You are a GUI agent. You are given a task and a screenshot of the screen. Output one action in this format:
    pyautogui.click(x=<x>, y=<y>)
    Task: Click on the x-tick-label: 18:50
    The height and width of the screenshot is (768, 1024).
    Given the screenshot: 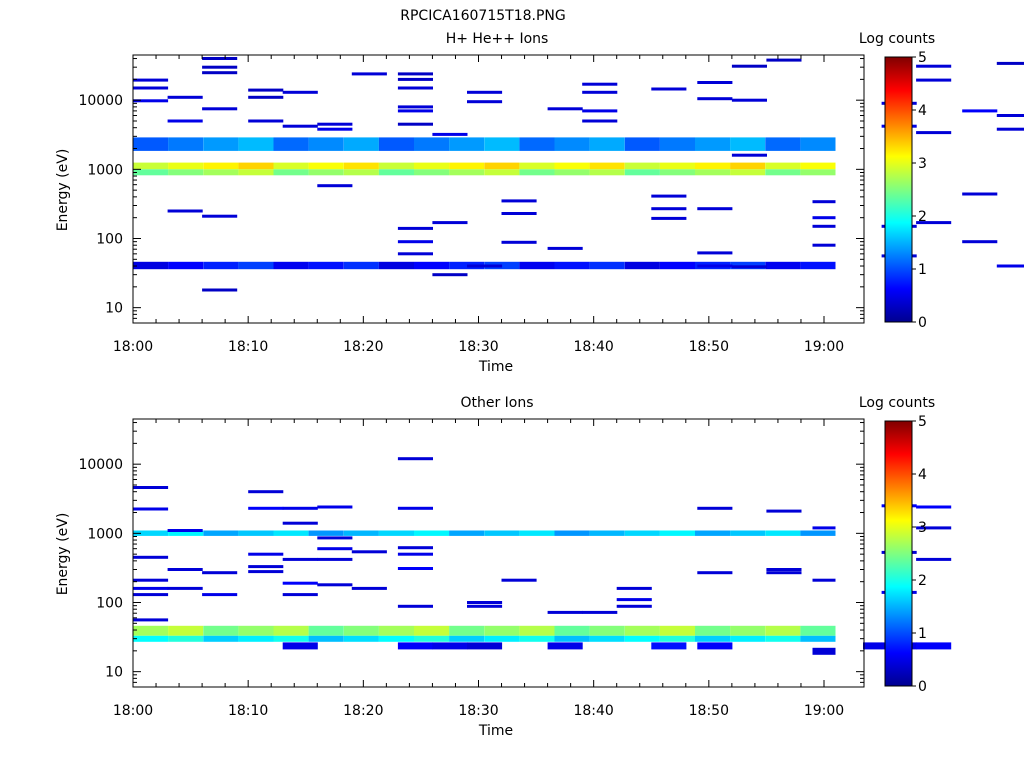 What is the action you would take?
    pyautogui.click(x=709, y=347)
    